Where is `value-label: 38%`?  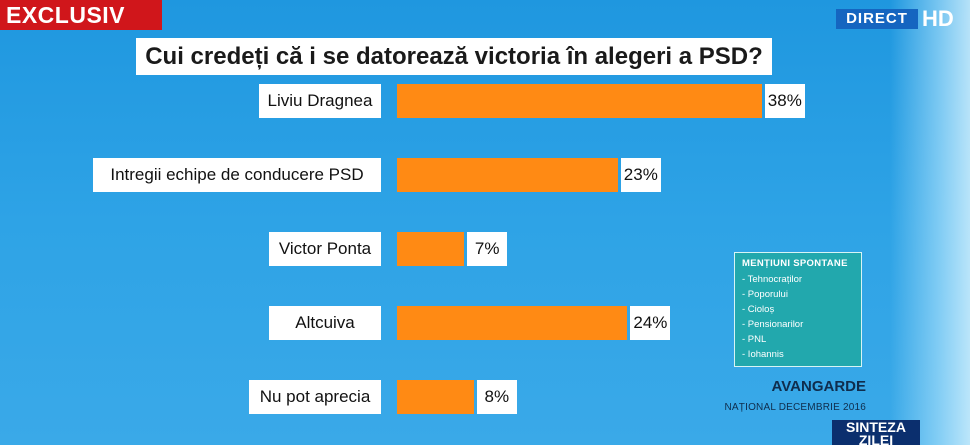
value-label: 38% is located at coordinates (784, 101).